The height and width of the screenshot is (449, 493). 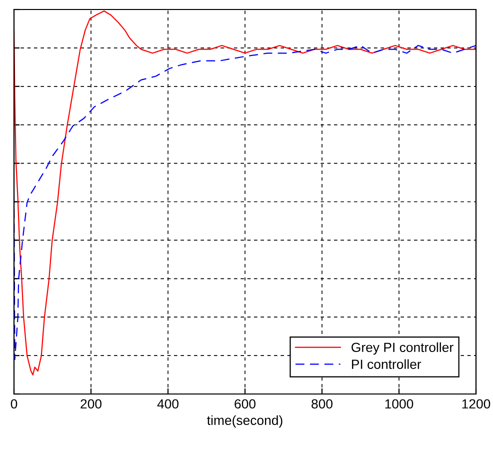 What do you see at coordinates (476, 404) in the screenshot?
I see `x-tick-label: 1200` at bounding box center [476, 404].